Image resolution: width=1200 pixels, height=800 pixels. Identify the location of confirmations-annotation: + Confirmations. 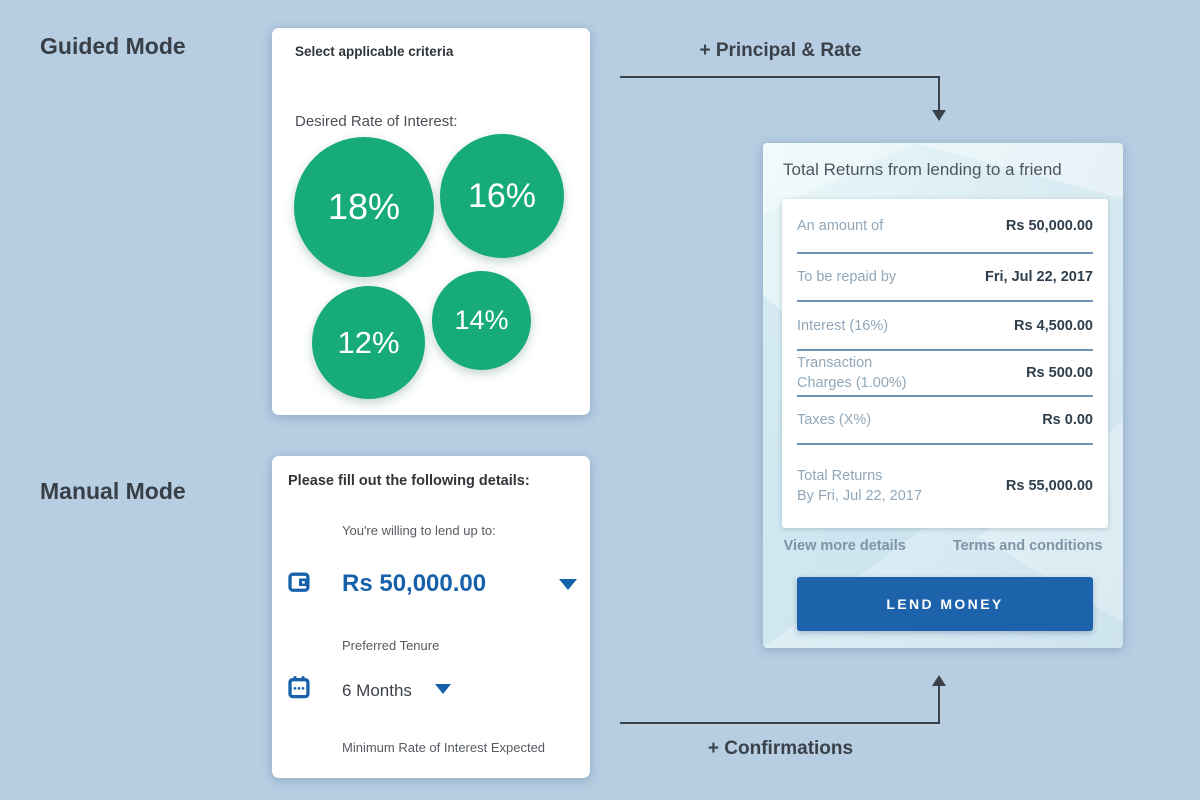
(780, 748).